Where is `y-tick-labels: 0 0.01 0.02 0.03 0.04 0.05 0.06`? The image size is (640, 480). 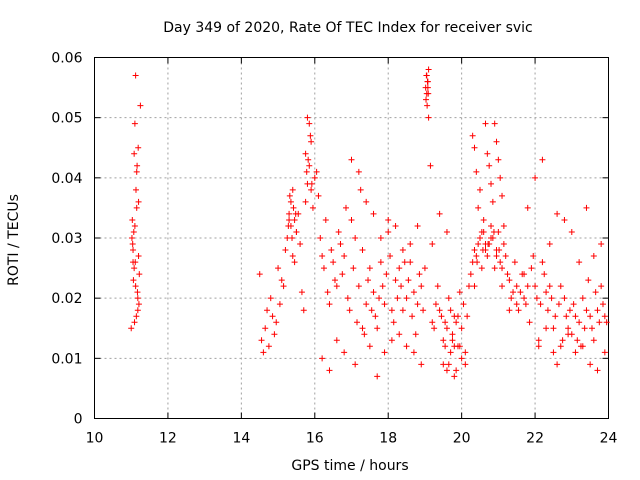 y-tick-labels: 0 0.01 0.02 0.03 0.04 0.05 0.06 is located at coordinates (66, 239).